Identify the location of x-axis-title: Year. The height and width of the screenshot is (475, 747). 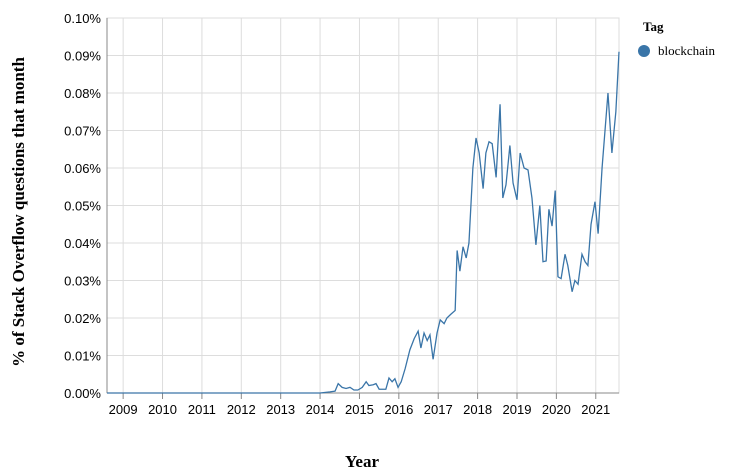
(362, 461).